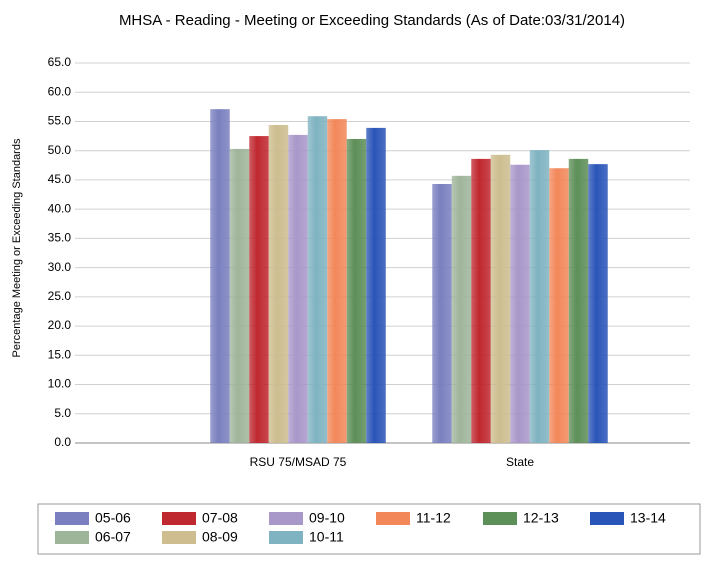 The width and height of the screenshot is (718, 564). I want to click on legend-label: 09-10, so click(327, 518).